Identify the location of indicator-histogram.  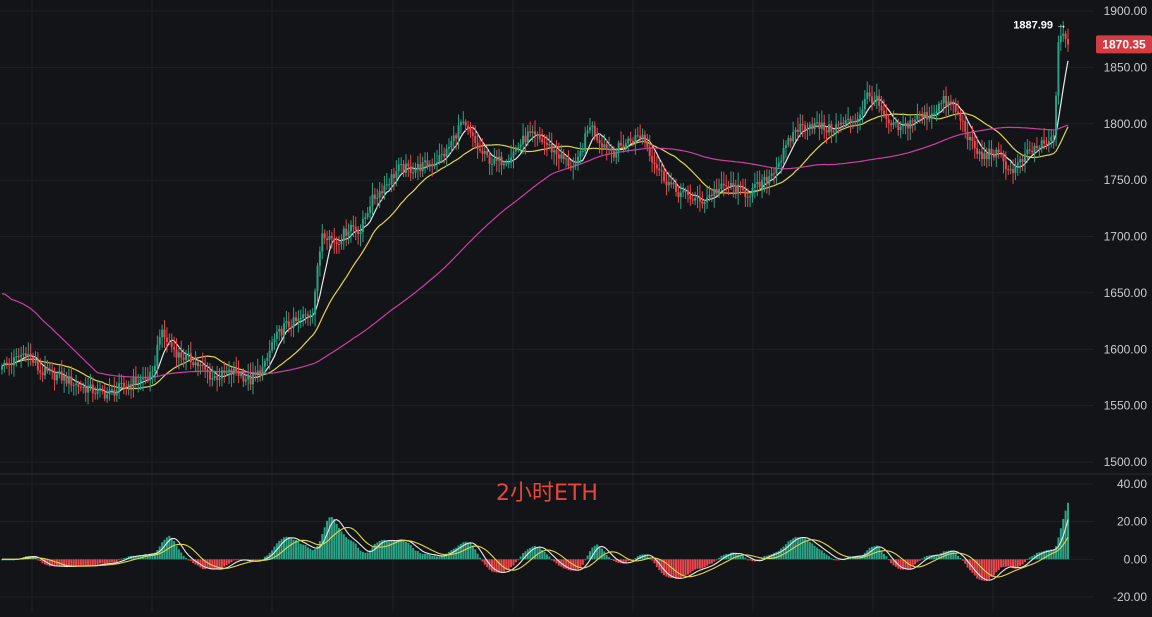
(535, 542).